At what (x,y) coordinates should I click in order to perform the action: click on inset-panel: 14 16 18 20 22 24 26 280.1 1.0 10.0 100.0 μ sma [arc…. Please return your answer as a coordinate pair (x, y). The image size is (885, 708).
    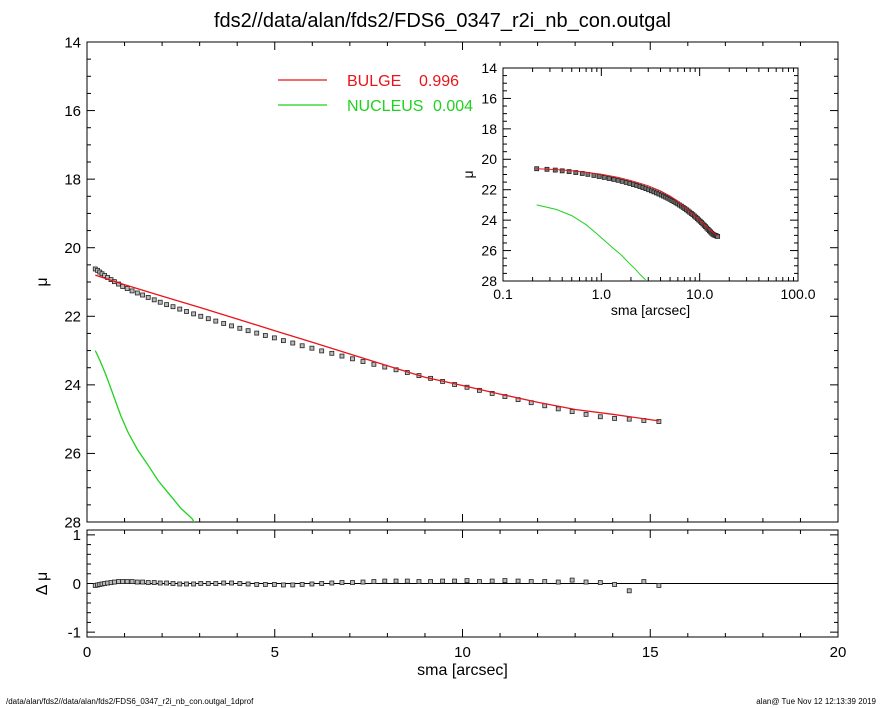
    Looking at the image, I should click on (638, 189).